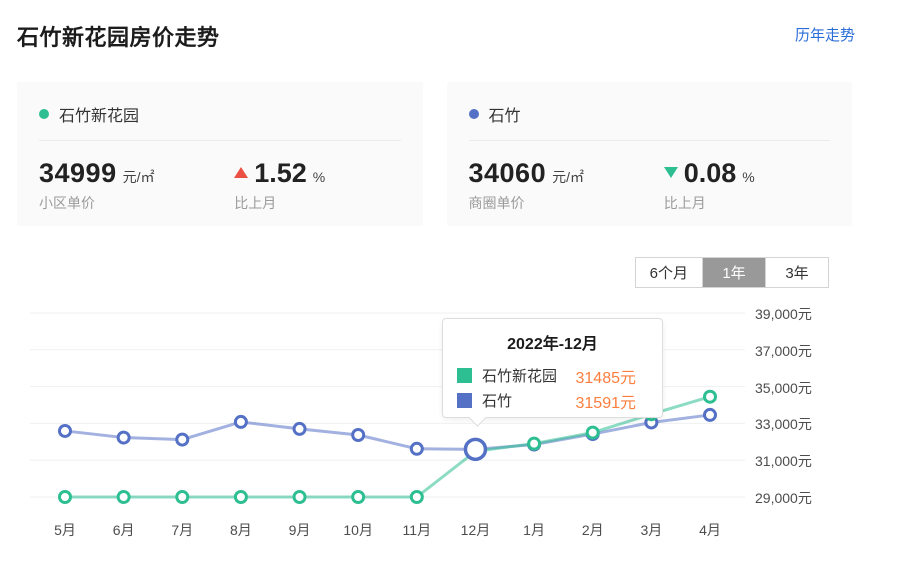  What do you see at coordinates (497, 401) in the screenshot?
I see `tooltip-series-name: 石竹` at bounding box center [497, 401].